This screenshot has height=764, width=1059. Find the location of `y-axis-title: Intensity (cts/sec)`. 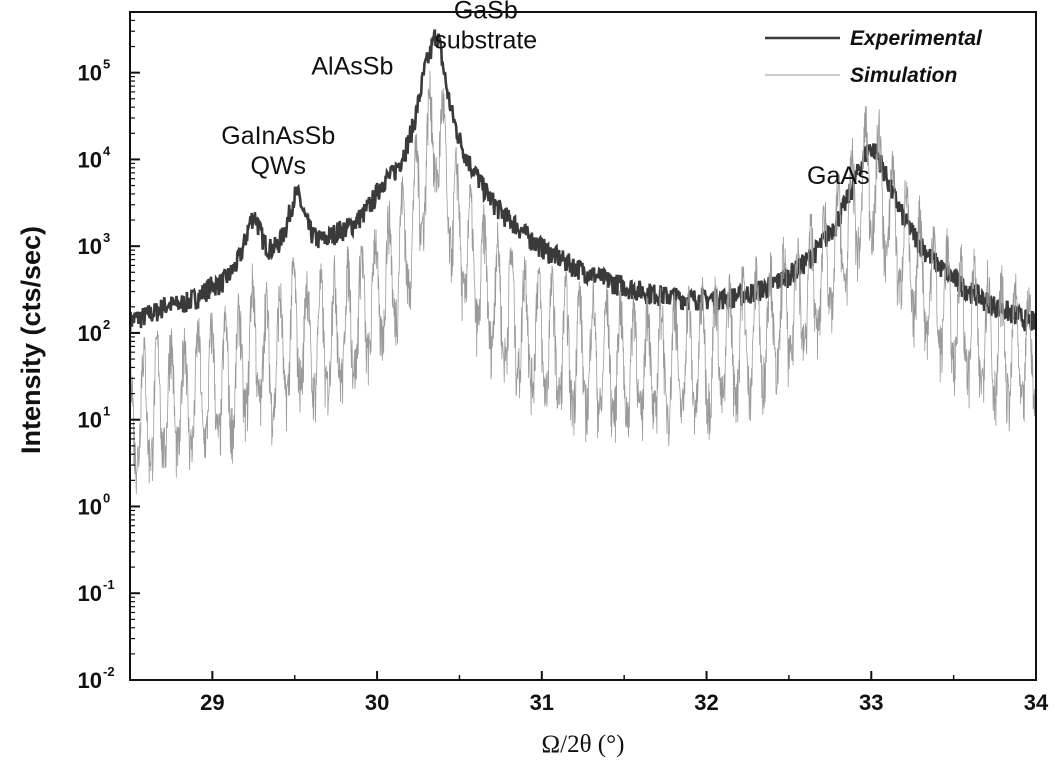

y-axis-title: Intensity (cts/sec) is located at coordinates (31, 340).